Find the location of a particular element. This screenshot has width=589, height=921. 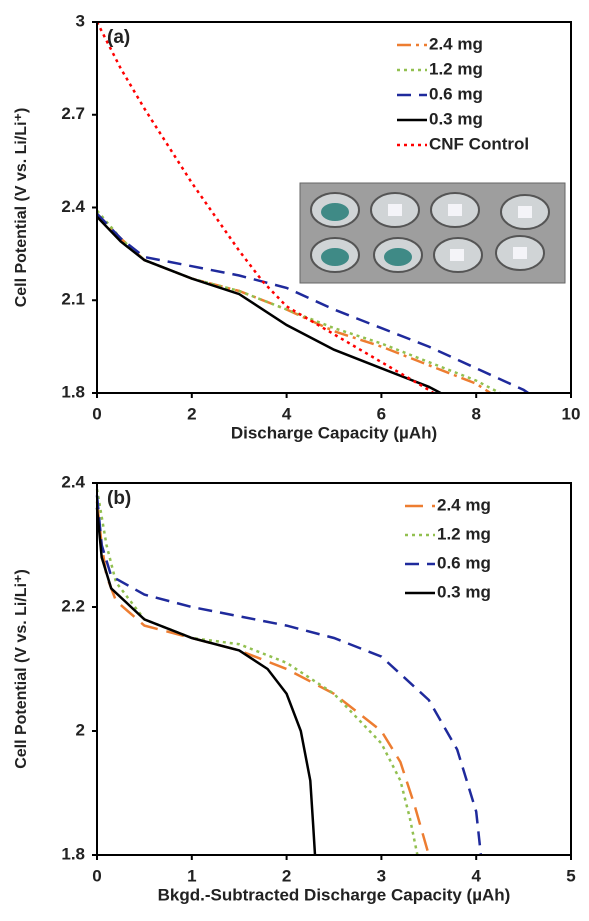

panel-label: (b) is located at coordinates (119, 498).